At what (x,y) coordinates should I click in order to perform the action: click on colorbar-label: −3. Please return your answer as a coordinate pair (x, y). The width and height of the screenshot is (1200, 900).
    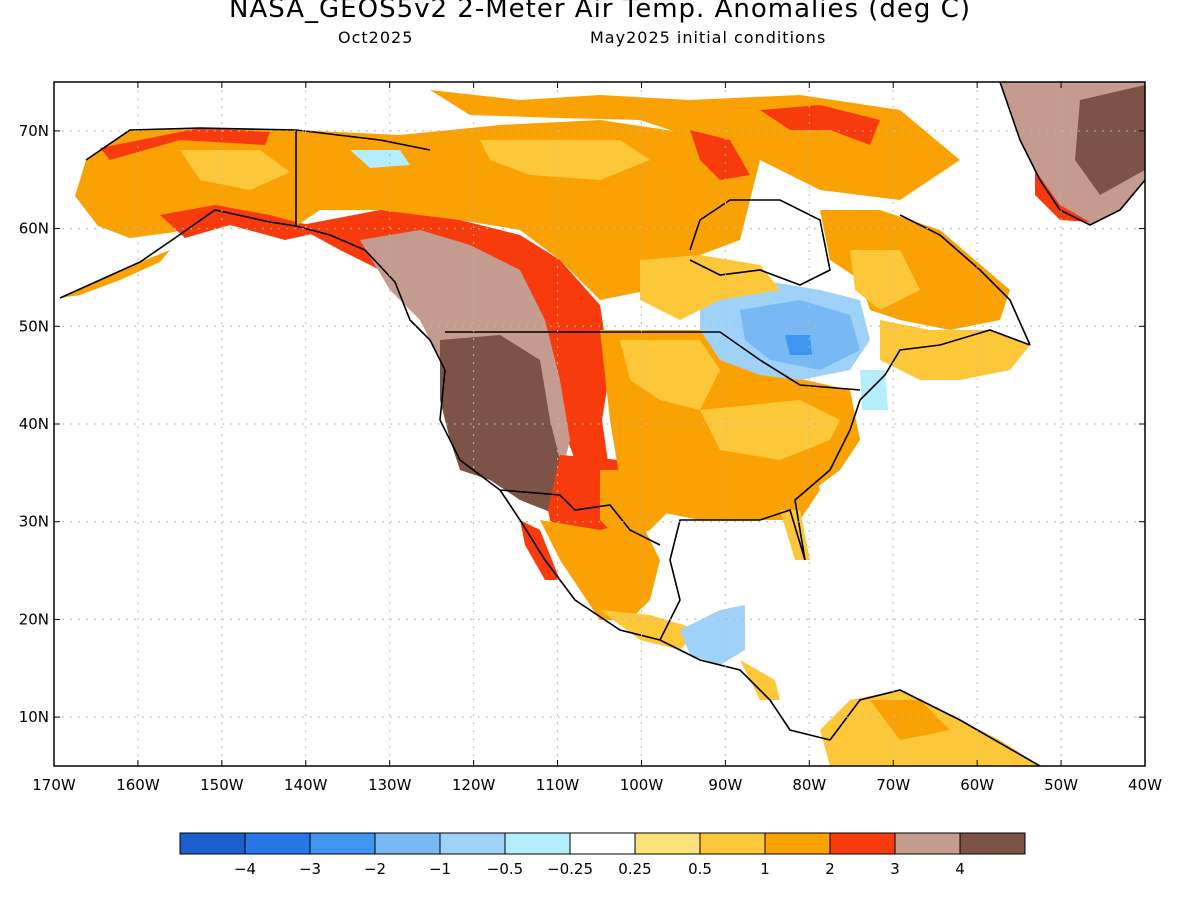
    Looking at the image, I should click on (310, 869).